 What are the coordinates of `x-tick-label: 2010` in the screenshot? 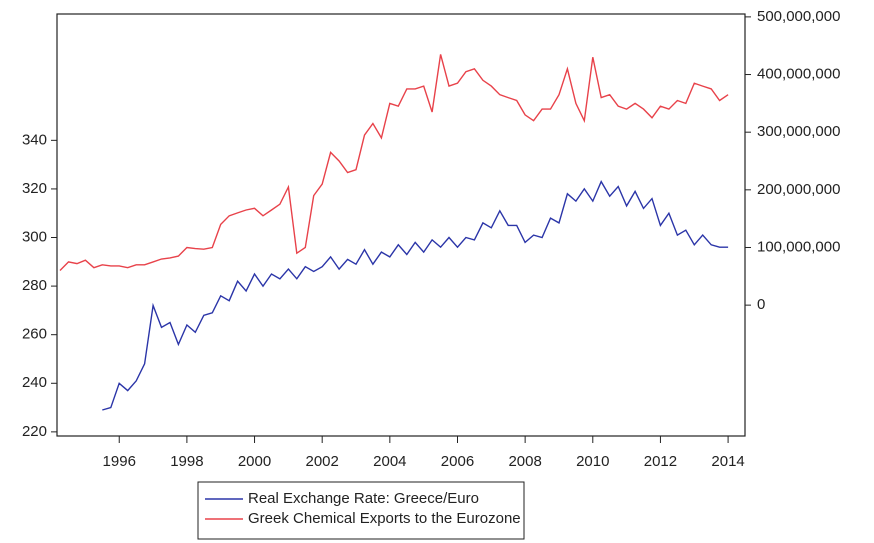 It's located at (592, 461).